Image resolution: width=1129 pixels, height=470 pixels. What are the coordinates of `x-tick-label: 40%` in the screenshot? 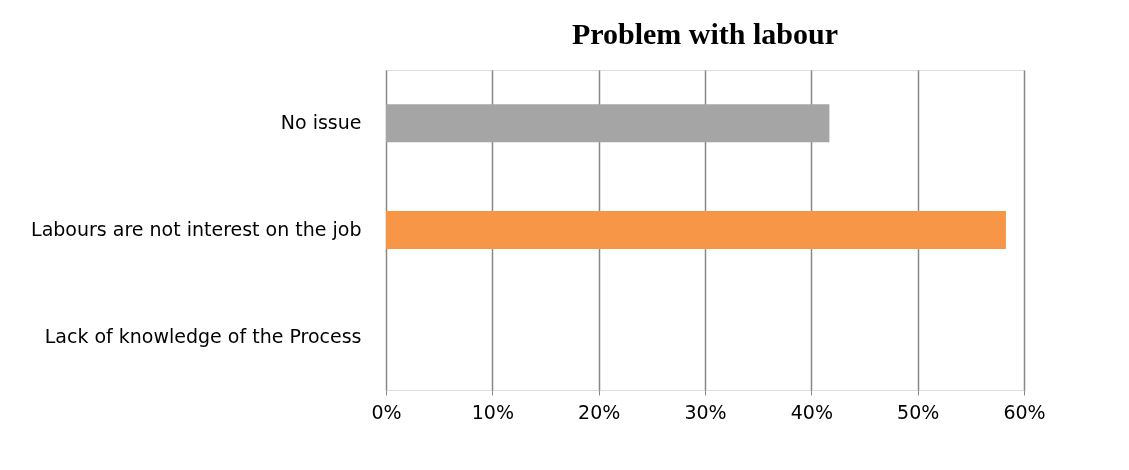 It's located at (811, 411).